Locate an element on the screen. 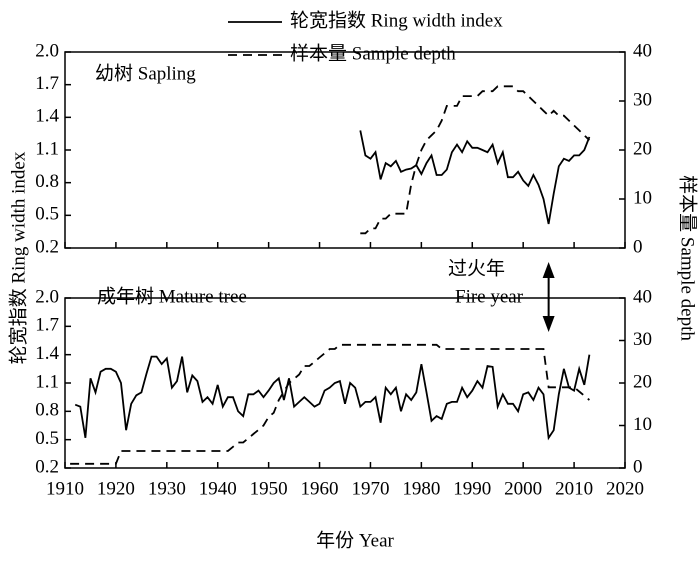 This screenshot has width=700, height=562. x-tick-label: 1930 is located at coordinates (167, 488).